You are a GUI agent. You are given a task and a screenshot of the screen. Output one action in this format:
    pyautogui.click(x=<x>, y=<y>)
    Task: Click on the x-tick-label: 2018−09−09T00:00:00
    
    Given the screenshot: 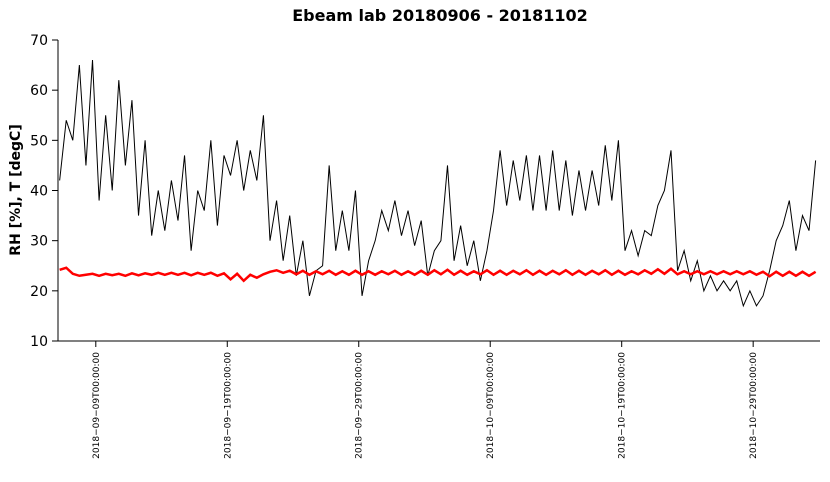 What is the action you would take?
    pyautogui.click(x=97, y=405)
    